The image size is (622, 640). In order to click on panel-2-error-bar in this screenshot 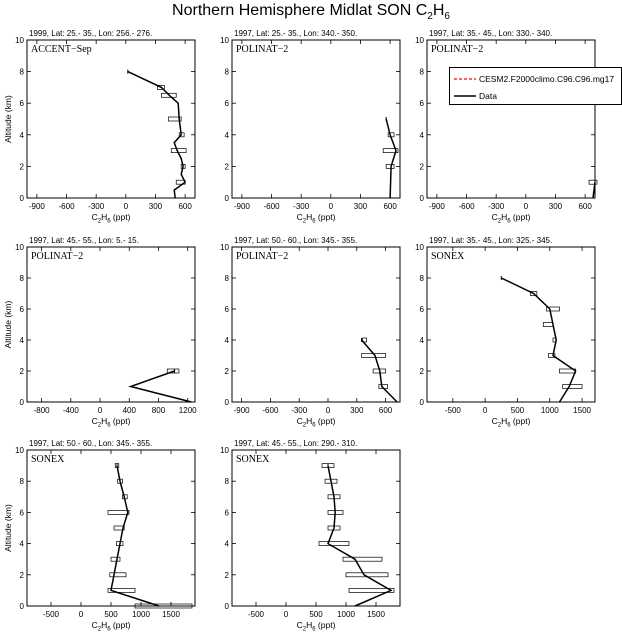, I will do `click(390, 150)`.